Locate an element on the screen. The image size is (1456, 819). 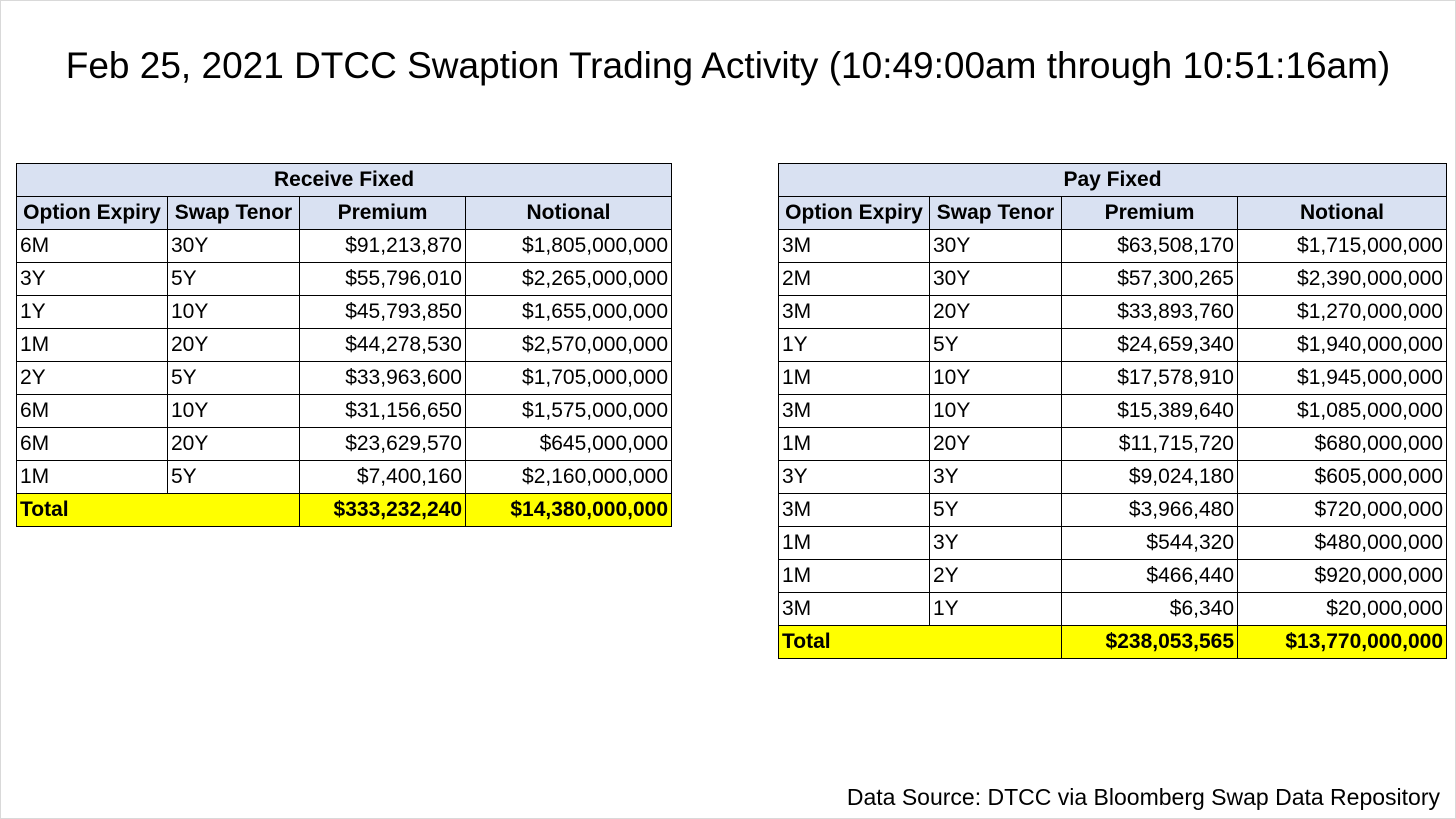
premium-cell: $55,796,010 is located at coordinates (382, 279).